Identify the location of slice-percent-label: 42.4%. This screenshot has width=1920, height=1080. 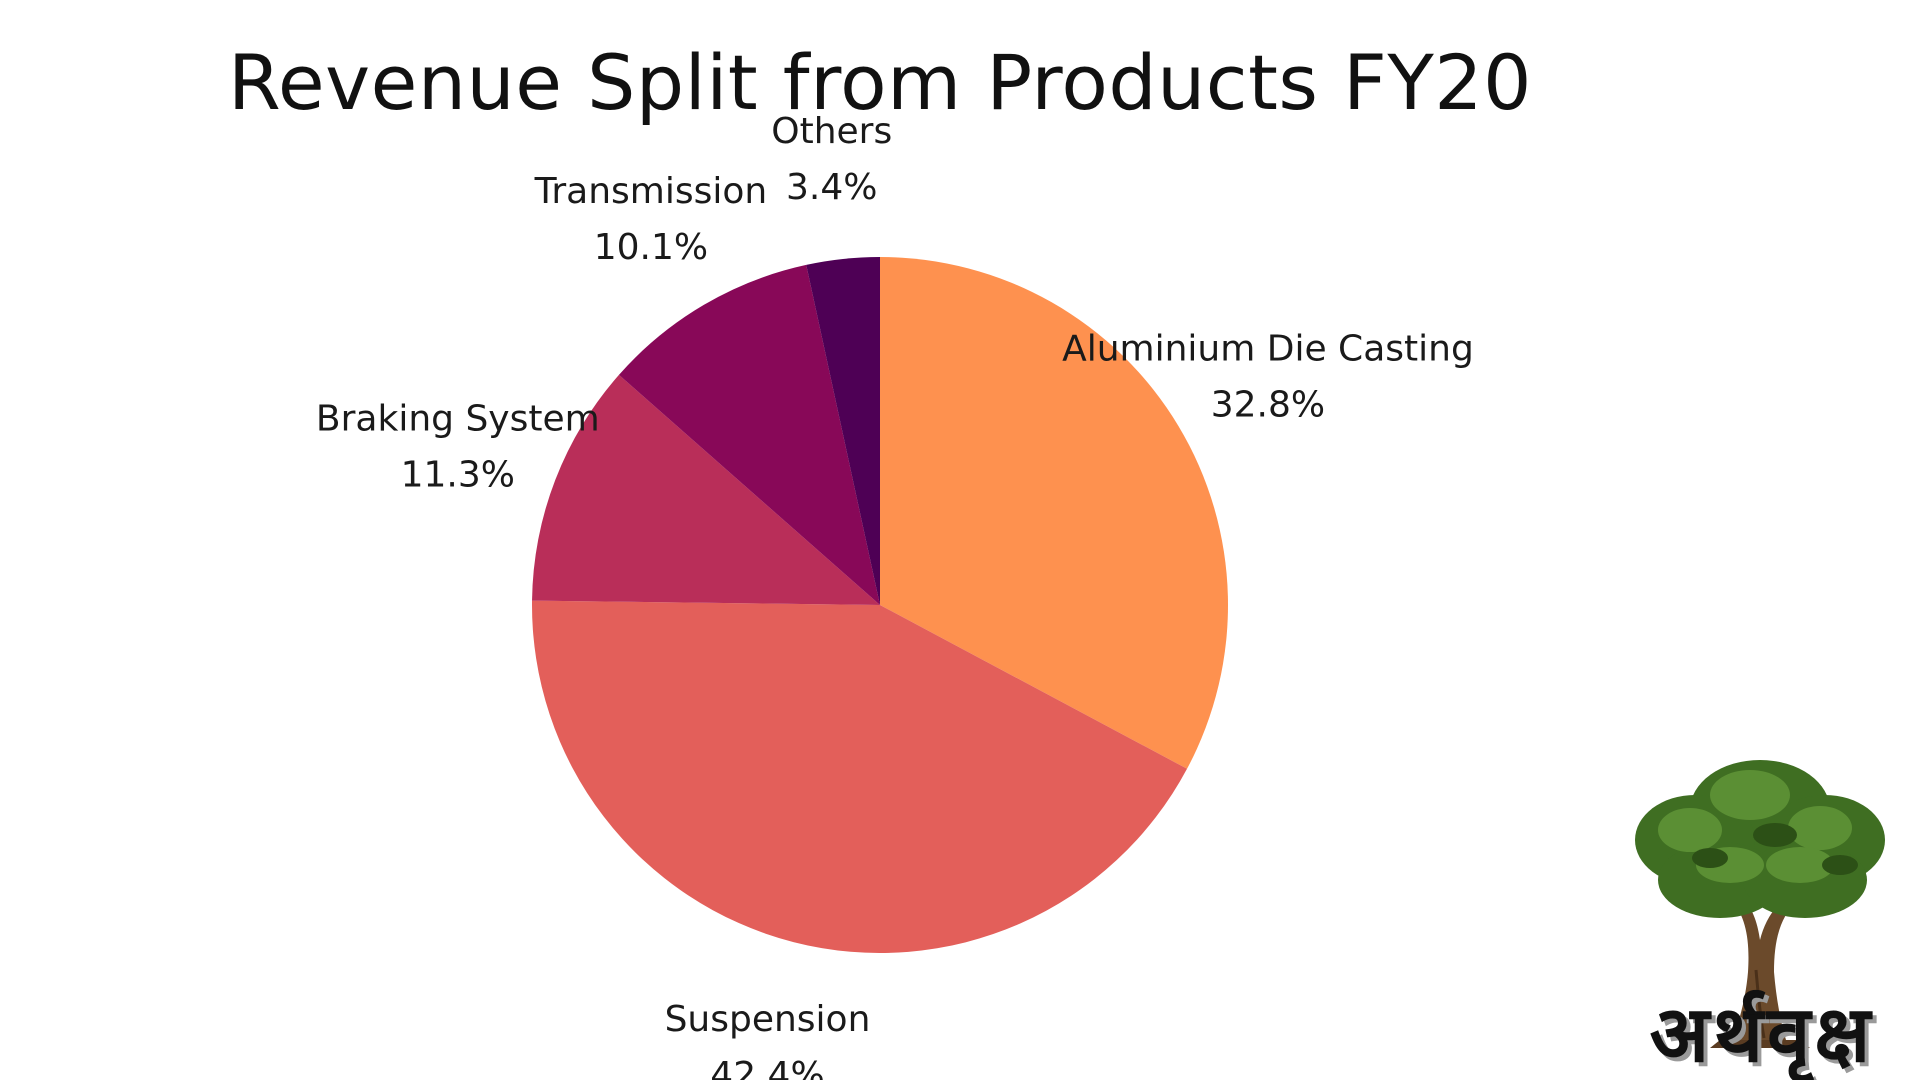
(767, 1067).